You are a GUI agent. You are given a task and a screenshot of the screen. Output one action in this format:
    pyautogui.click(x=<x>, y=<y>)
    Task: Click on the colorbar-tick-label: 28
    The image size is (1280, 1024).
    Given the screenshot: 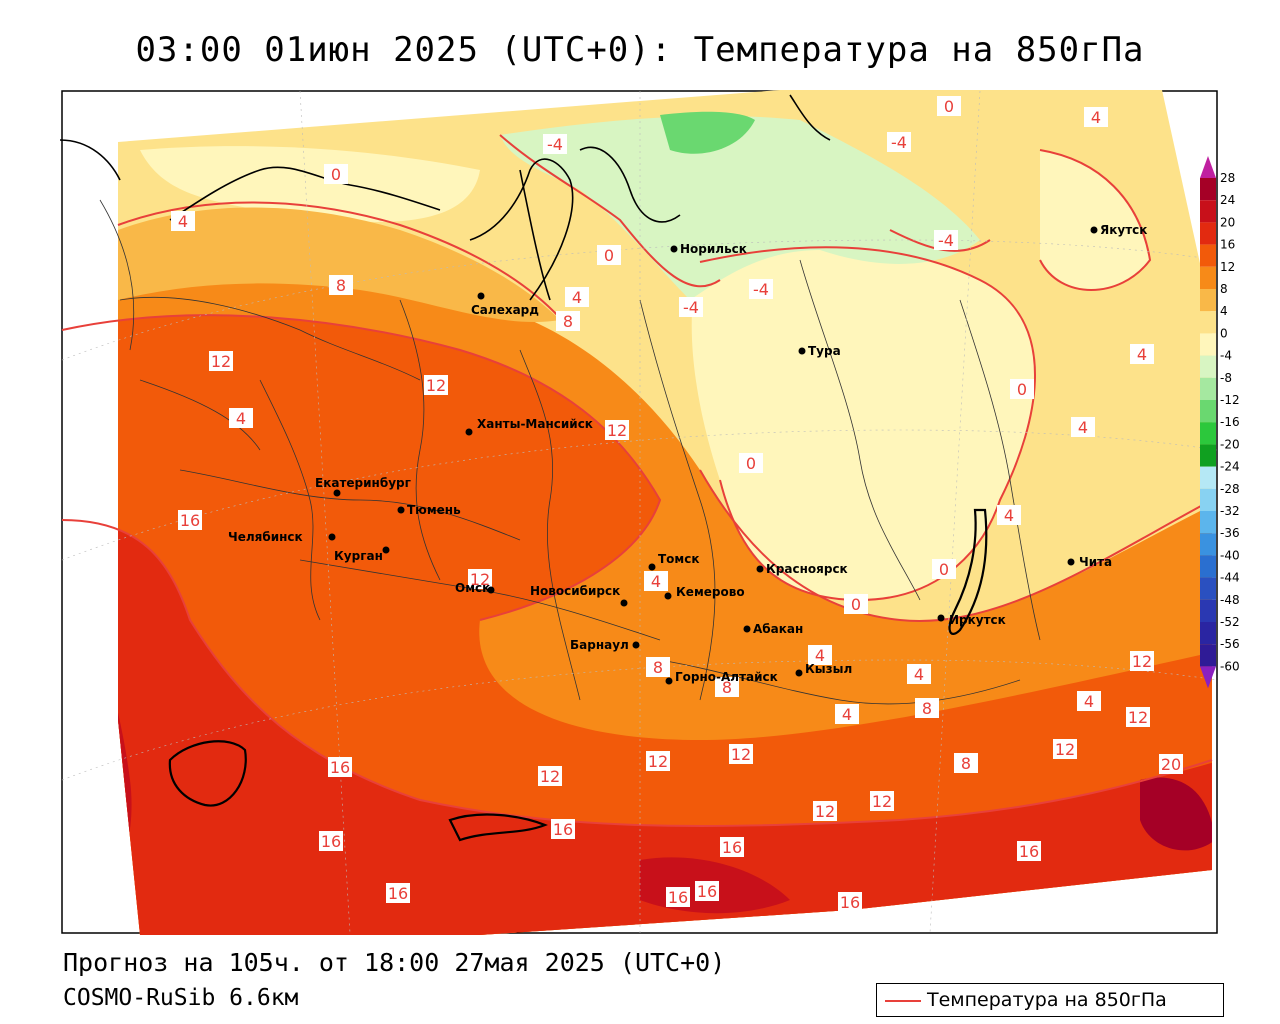 What is the action you would take?
    pyautogui.click(x=1227, y=178)
    